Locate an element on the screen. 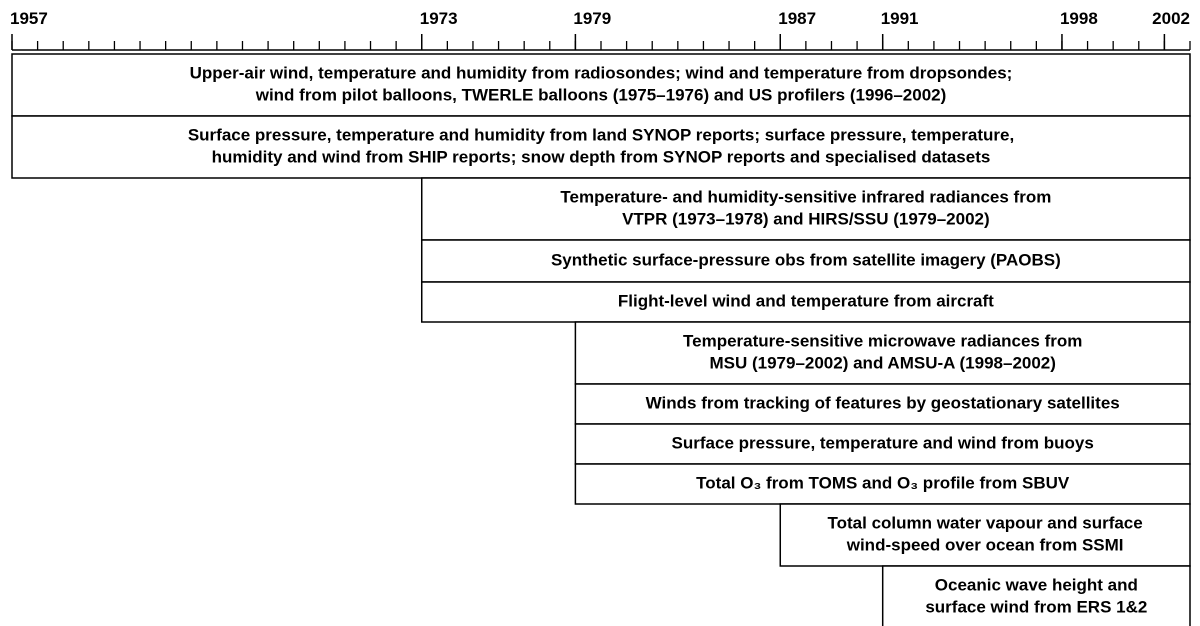 This screenshot has height=626, width=1200. source-text: surface wind from ERS 1&2 is located at coordinates (1036, 606).